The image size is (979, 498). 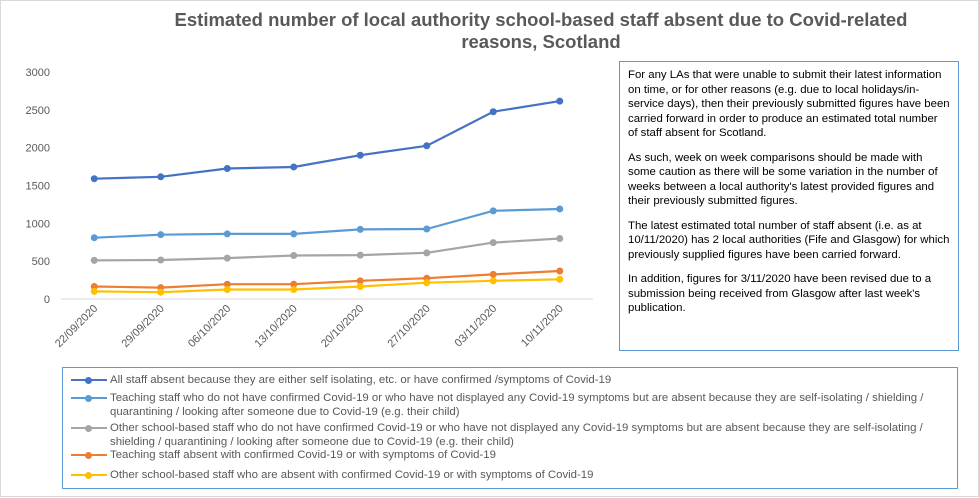 What do you see at coordinates (142, 326) in the screenshot?
I see `x-tick-label: 29/09/2020` at bounding box center [142, 326].